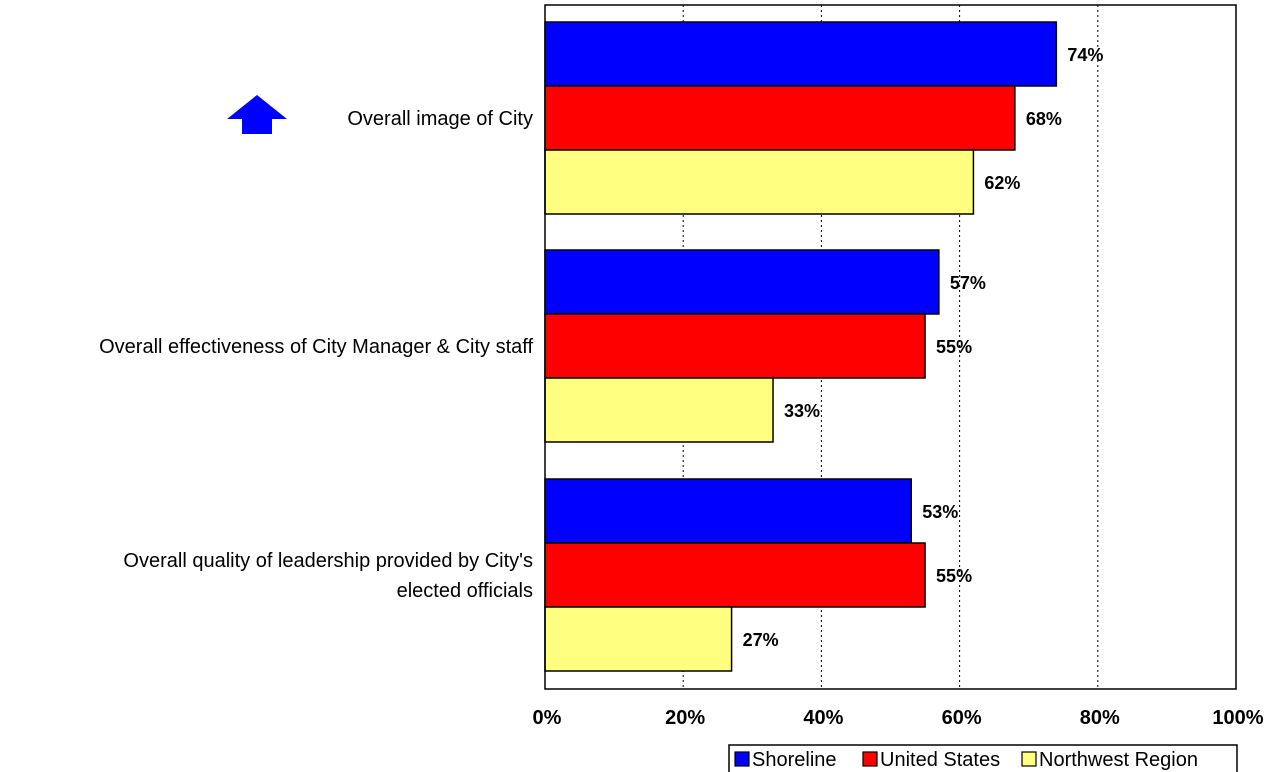 The height and width of the screenshot is (772, 1266). Describe the element at coordinates (940, 760) in the screenshot. I see `legend-label: United States` at that location.